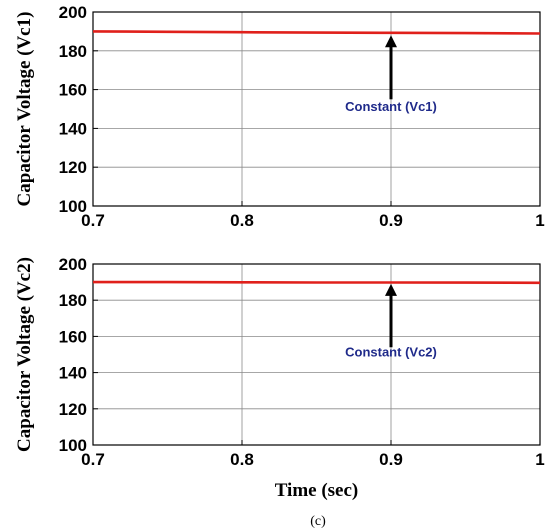  I want to click on y-axis-label: Capacitor Voltage (Vc2), so click(24, 354).